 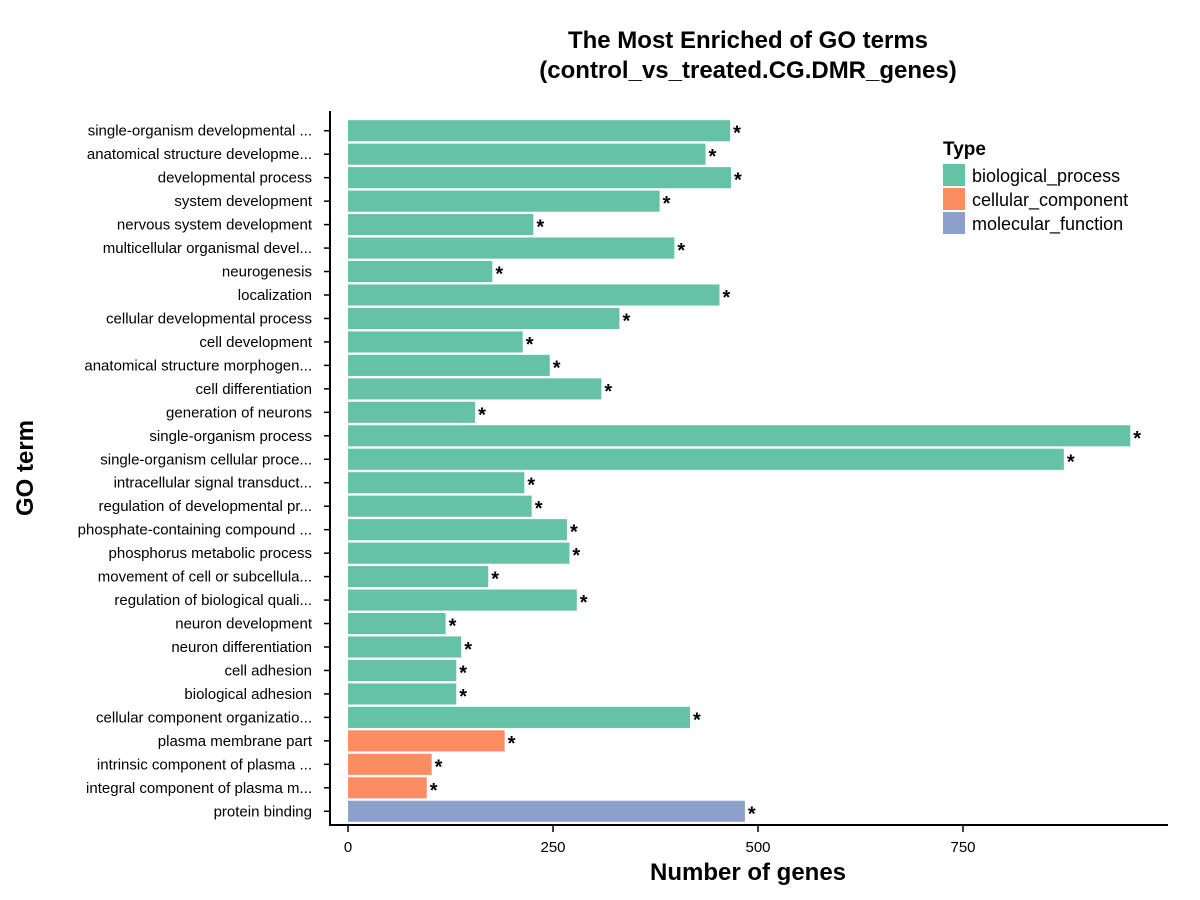 I want to click on significance-star-18: *, so click(x=576, y=556).